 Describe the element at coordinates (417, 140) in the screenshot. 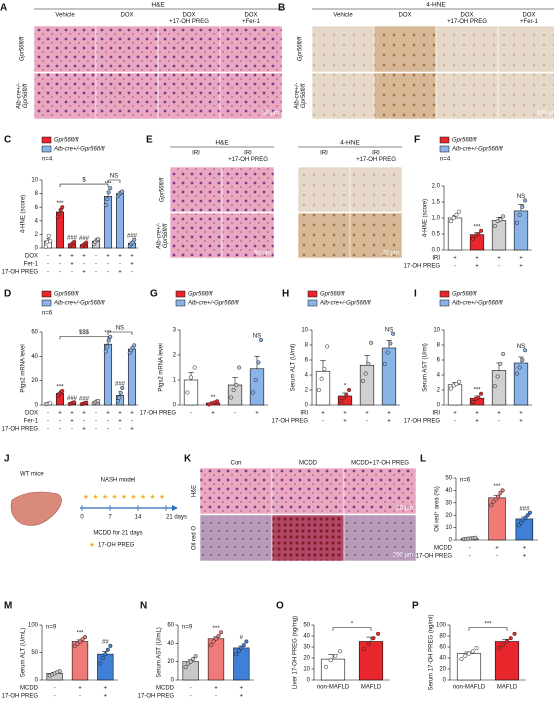

I see `panel-letter: F` at that location.